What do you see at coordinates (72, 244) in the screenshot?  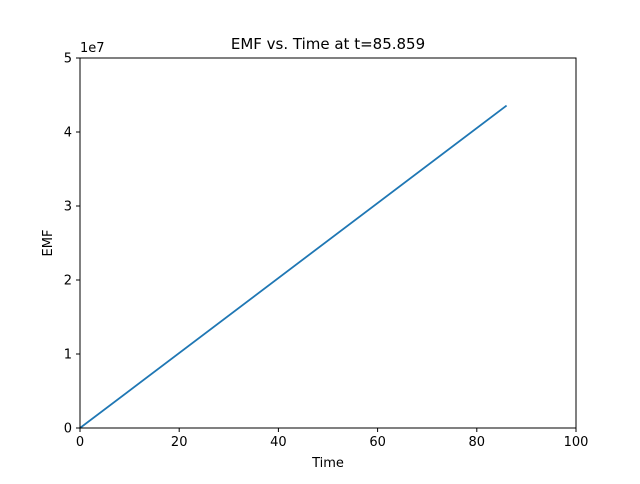 I see `y-axis-ticks: 0 1 2 3 4 5` at bounding box center [72, 244].